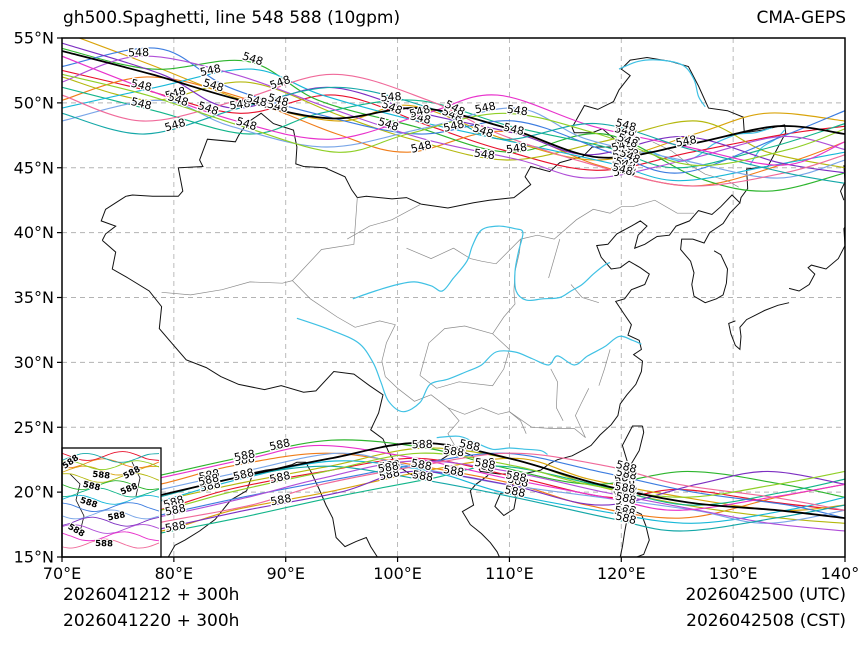 Image resolution: width=860 pixels, height=645 pixels. Describe the element at coordinates (151, 621) in the screenshot. I see `init-time-cst: 2026041220 + 300h` at that location.